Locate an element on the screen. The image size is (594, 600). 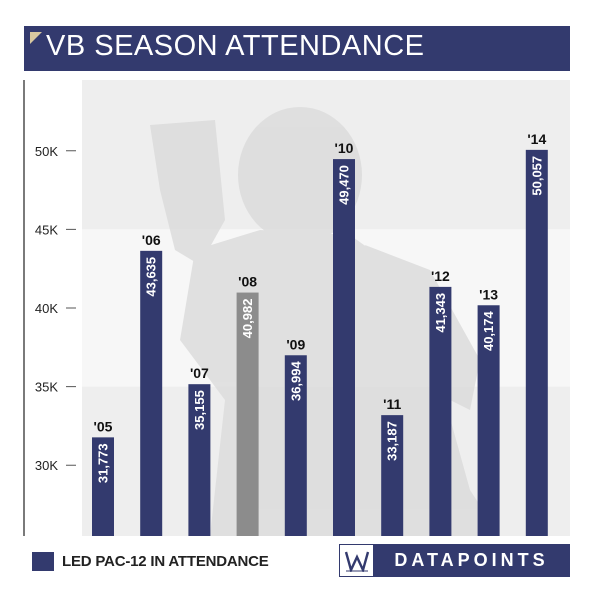
bar-category-label: '11 is located at coordinates (392, 404).